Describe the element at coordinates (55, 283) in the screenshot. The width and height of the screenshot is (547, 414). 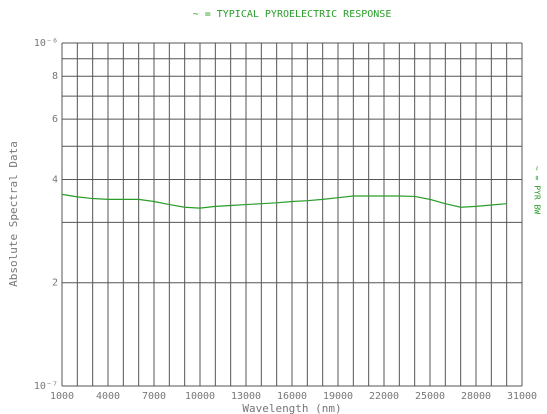
I see `y-tick-label: 2` at that location.